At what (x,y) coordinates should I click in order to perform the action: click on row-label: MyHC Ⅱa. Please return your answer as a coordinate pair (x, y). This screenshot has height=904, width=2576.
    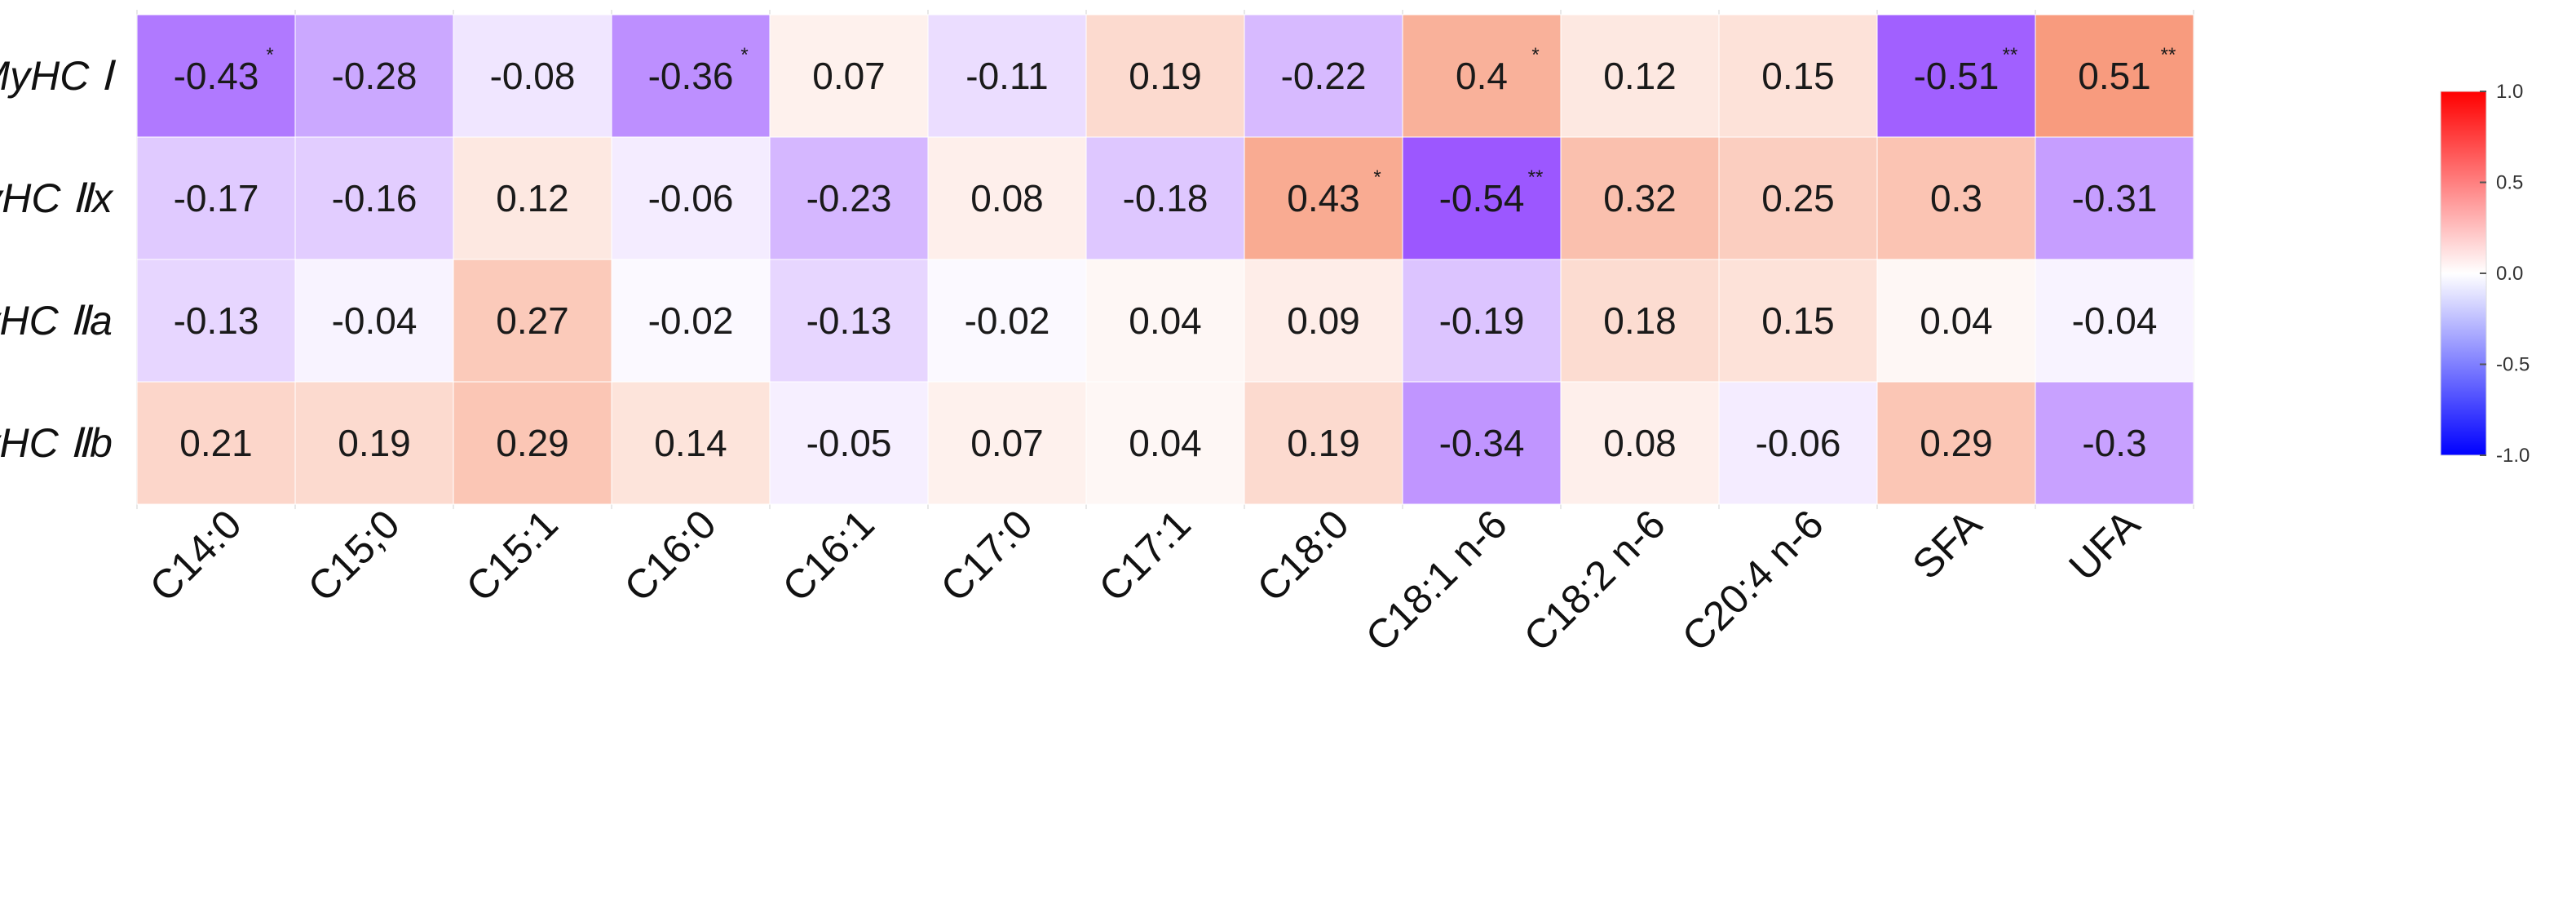
    Looking at the image, I should click on (56, 321).